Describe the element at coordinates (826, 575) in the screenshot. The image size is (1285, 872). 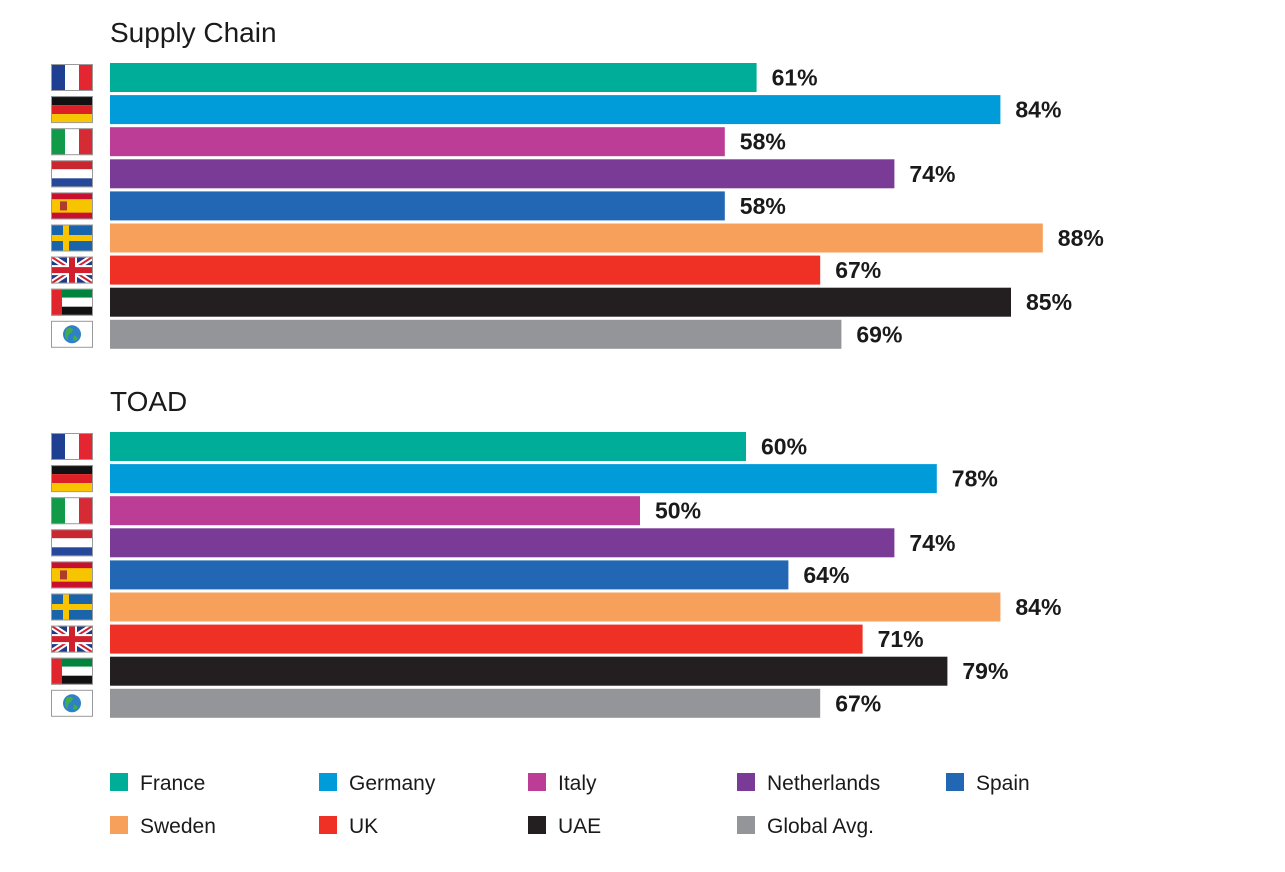
I see `value-label-spain: 64%` at that location.